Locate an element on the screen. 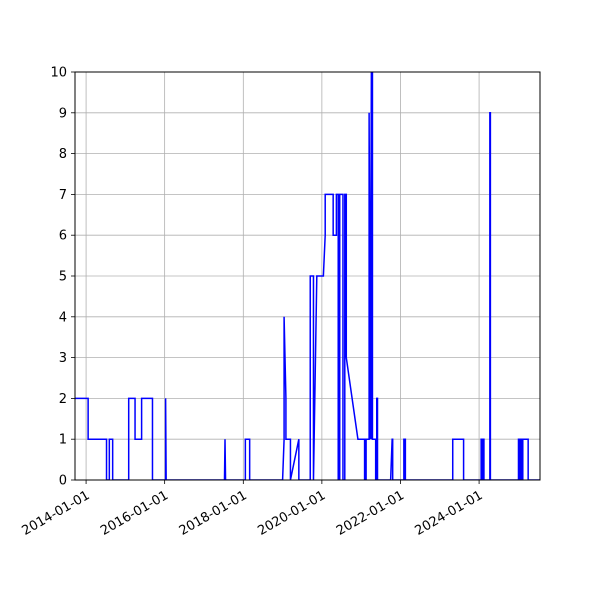 The height and width of the screenshot is (600, 600). y-tick-label: 0 is located at coordinates (63, 481).